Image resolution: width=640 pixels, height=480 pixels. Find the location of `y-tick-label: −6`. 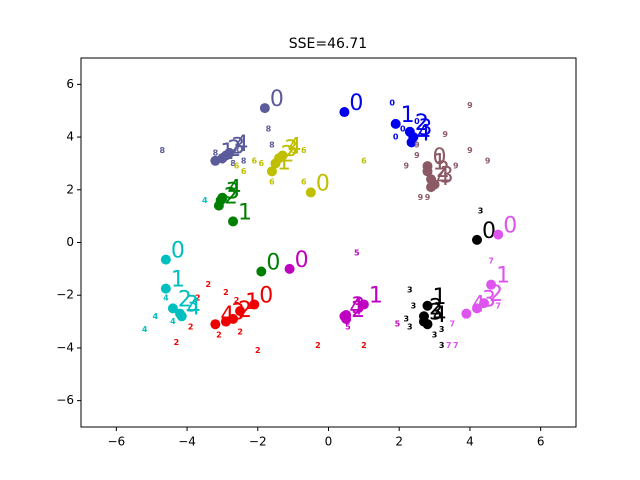

y-tick-label: −6 is located at coordinates (65, 400).